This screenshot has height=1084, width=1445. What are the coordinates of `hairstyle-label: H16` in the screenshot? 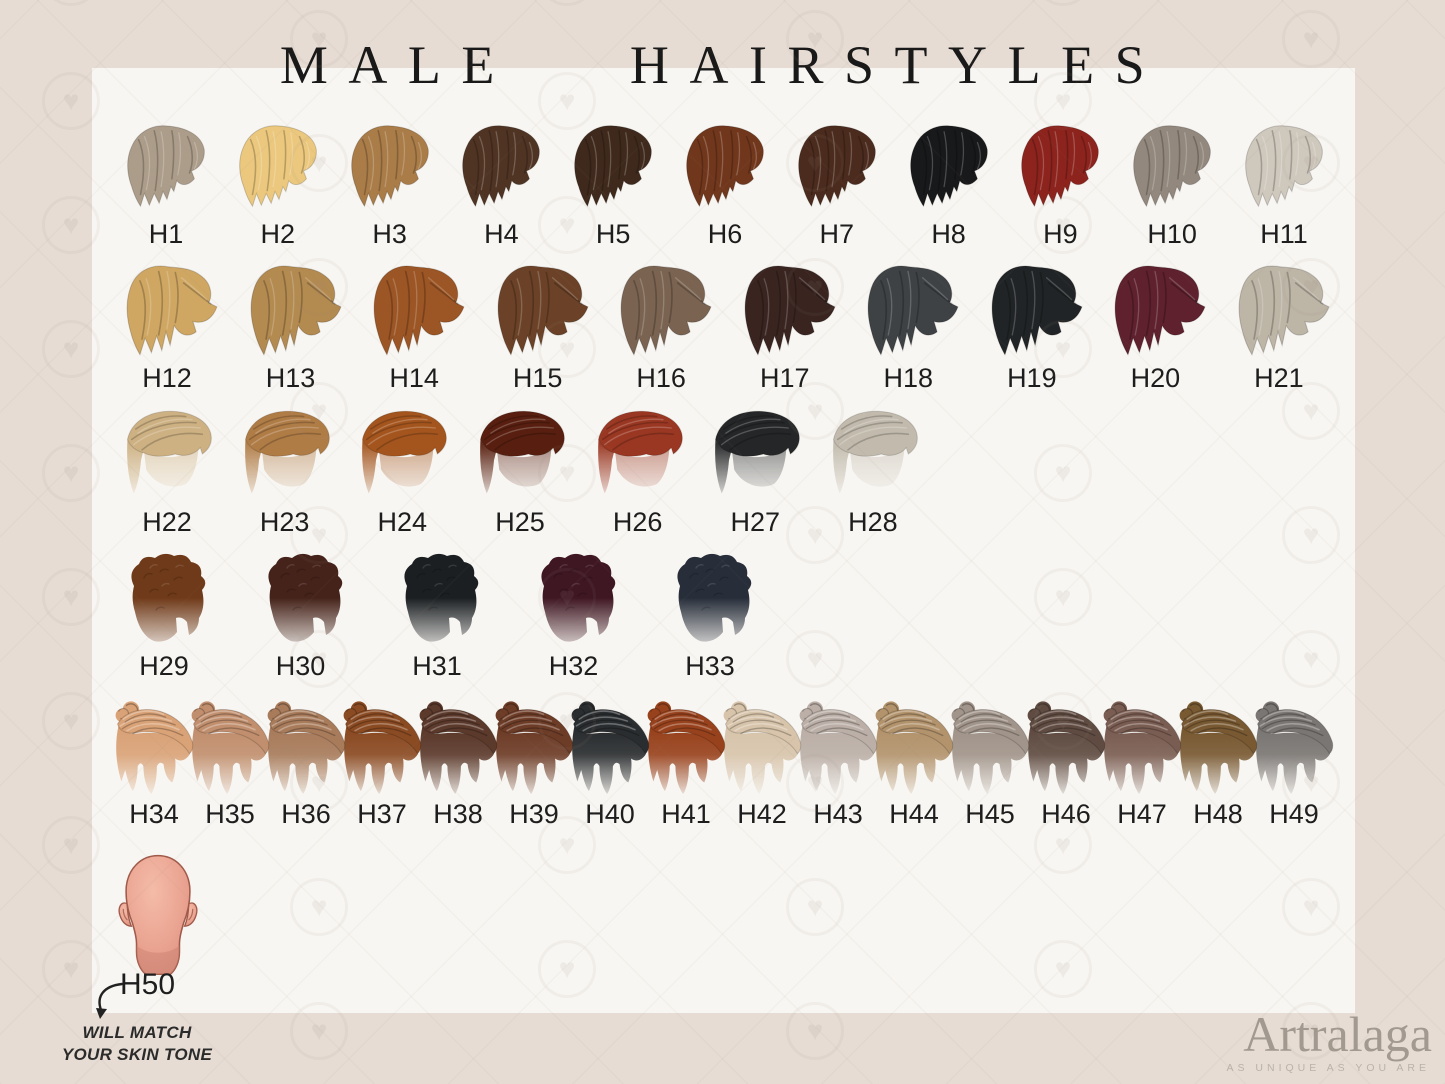 It's located at (661, 378).